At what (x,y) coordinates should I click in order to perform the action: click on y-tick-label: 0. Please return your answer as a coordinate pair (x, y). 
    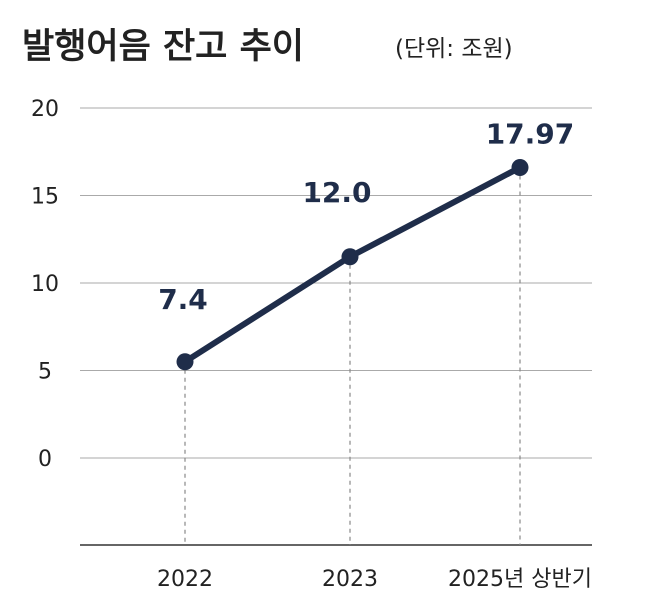
    Looking at the image, I should click on (45, 459).